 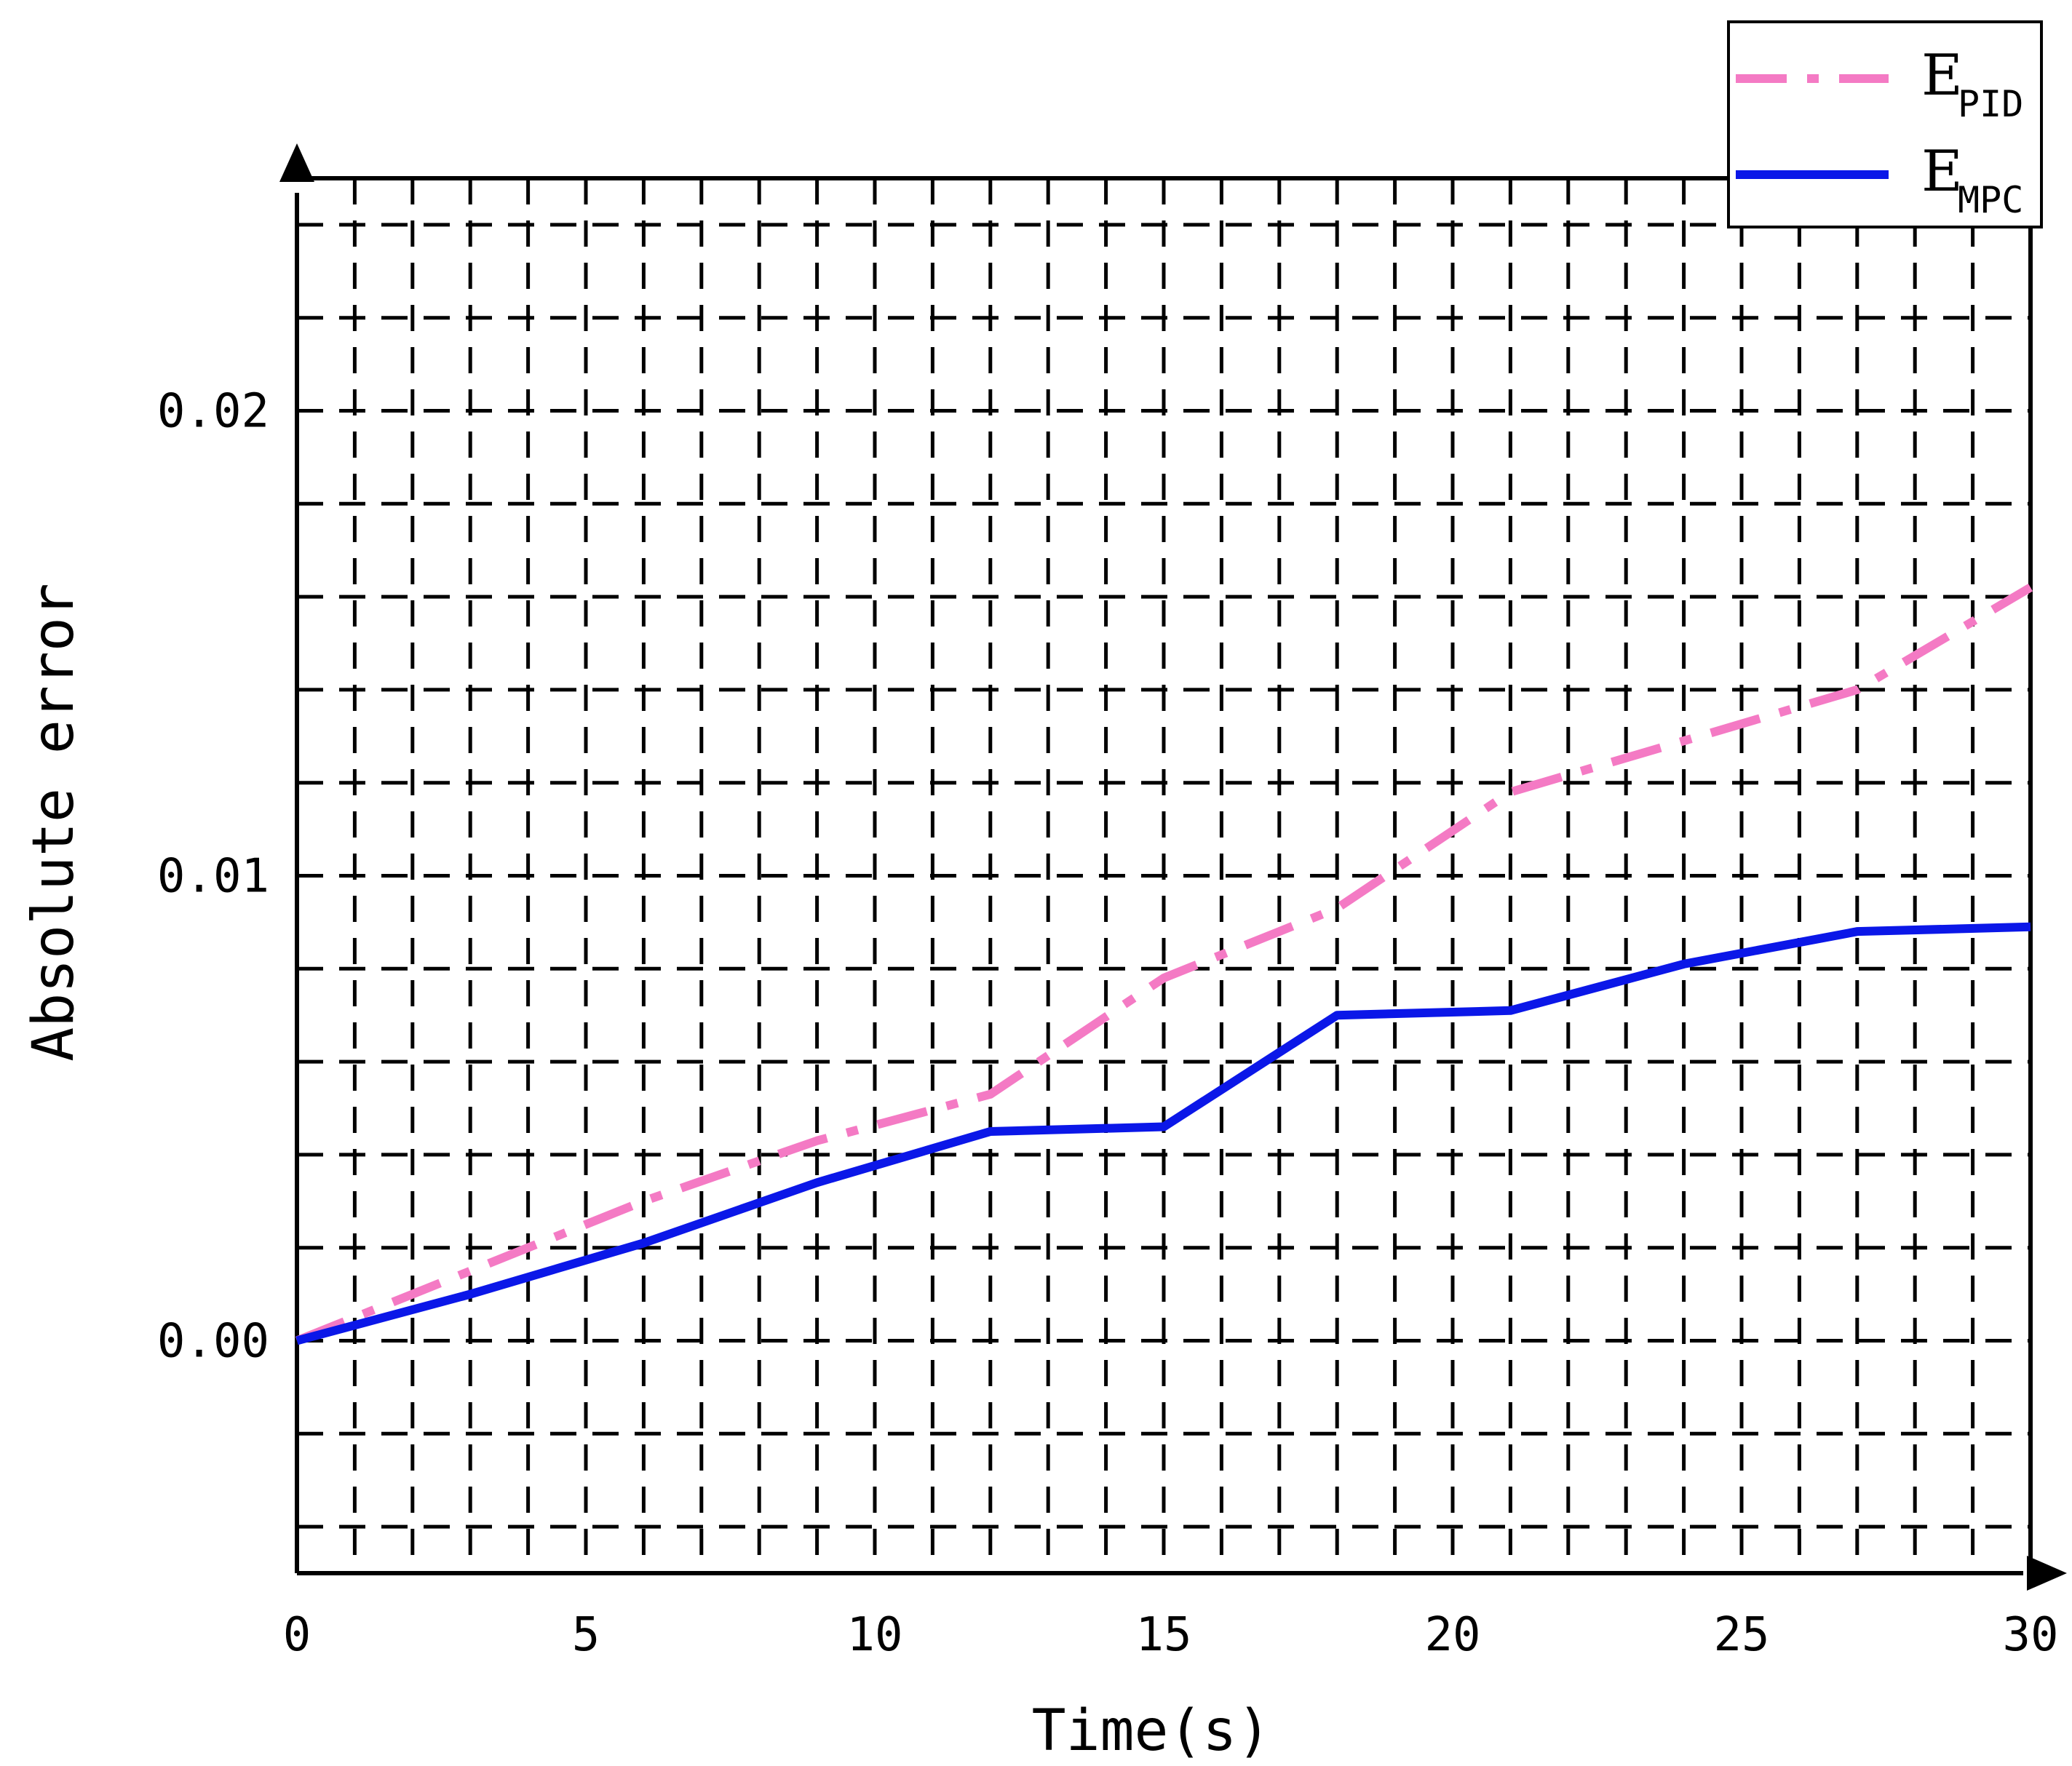 What do you see at coordinates (213, 877) in the screenshot?
I see `y-tick-label: 0.01` at bounding box center [213, 877].